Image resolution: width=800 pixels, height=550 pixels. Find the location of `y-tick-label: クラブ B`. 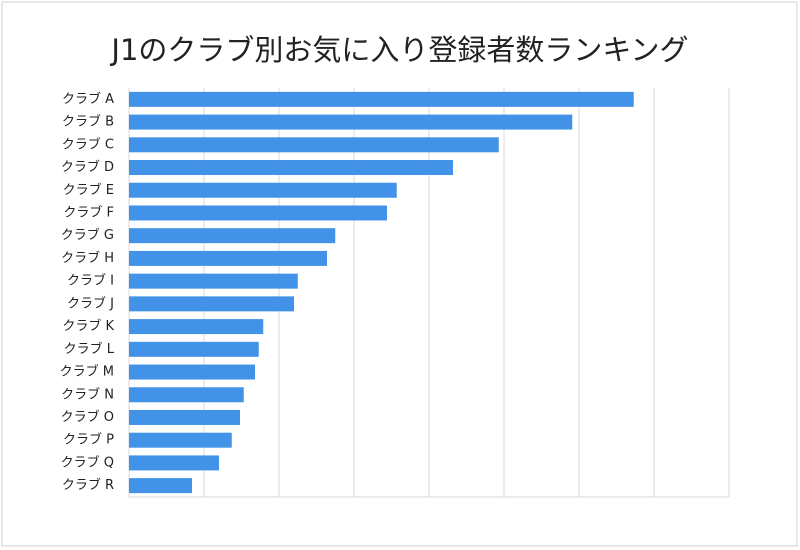

y-tick-label: クラブ B is located at coordinates (88, 122).